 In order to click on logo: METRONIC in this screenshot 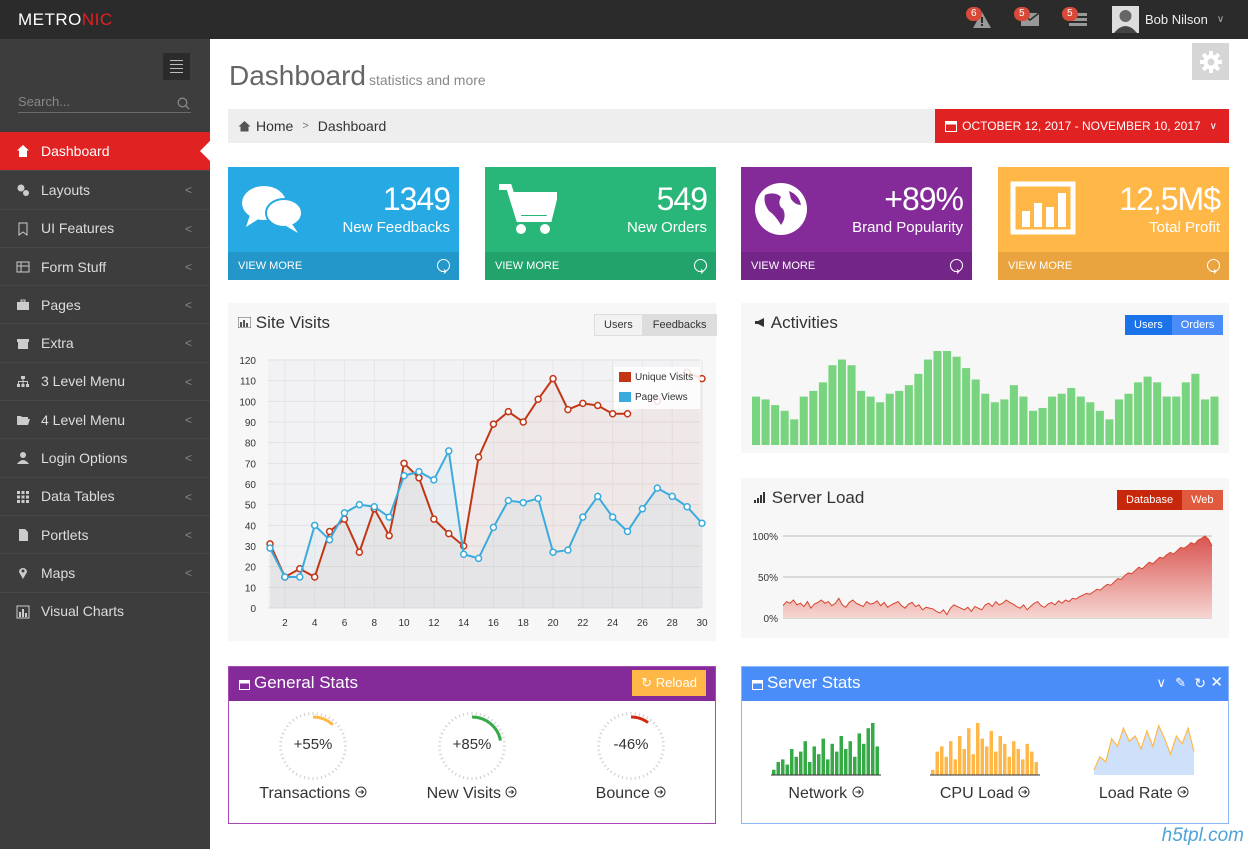, I will do `click(65, 19)`.